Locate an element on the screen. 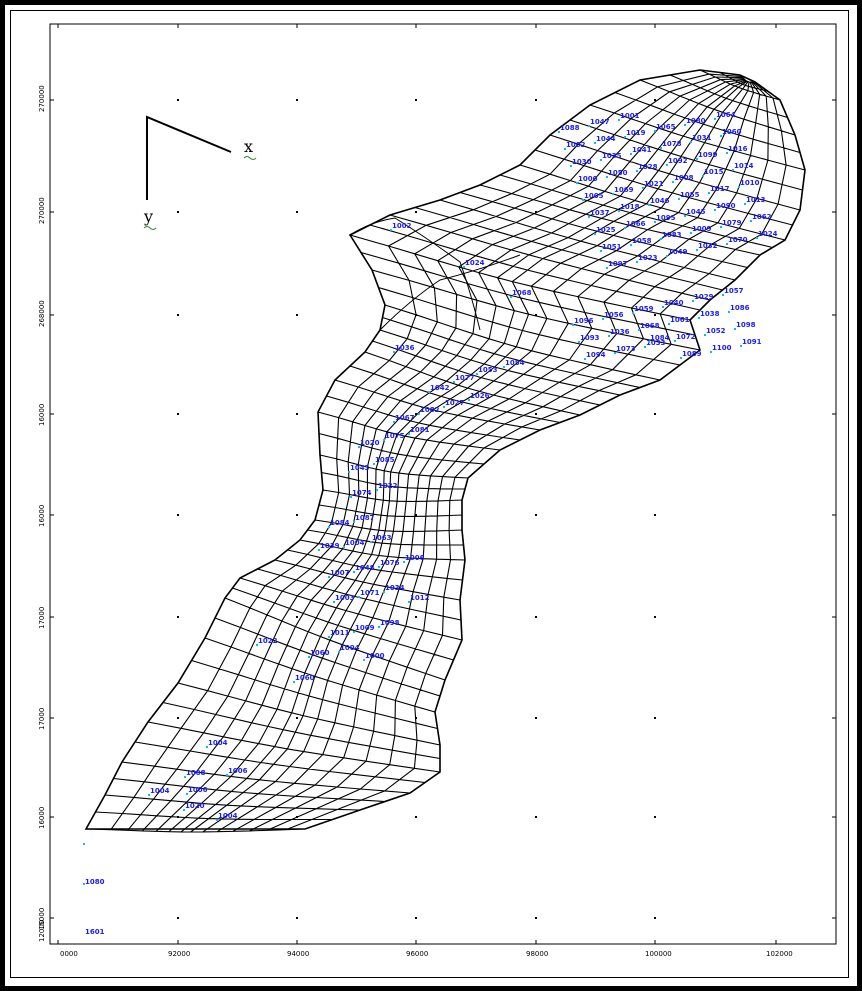 The height and width of the screenshot is (991, 862). node-label: 1069 is located at coordinates (624, 190).